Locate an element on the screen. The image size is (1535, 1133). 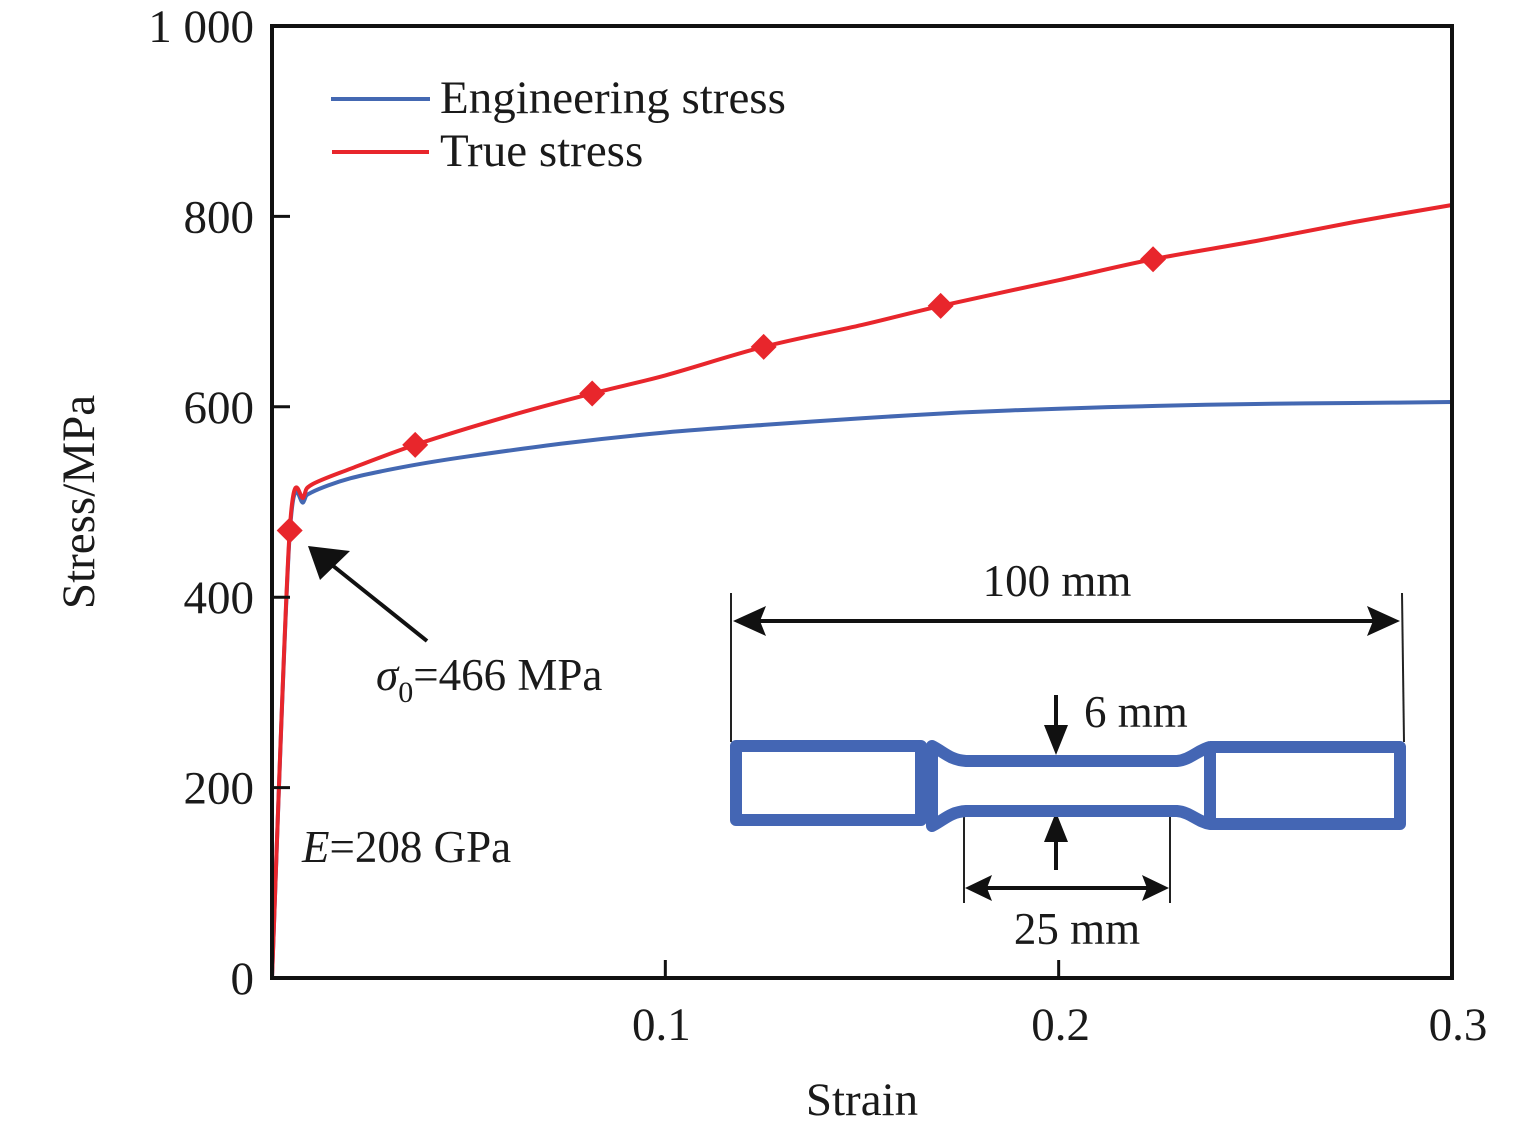
x-tick-labels: 0.1 0.2 0.3 is located at coordinates (1059, 1025).